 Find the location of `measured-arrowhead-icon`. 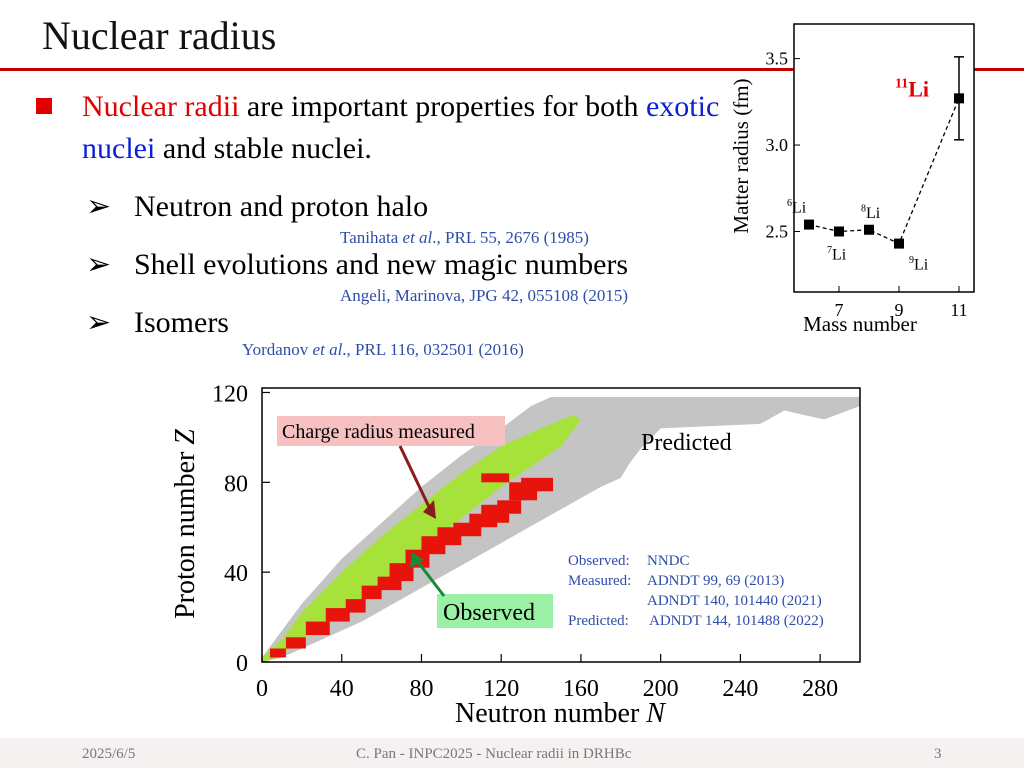

measured-arrowhead-icon is located at coordinates (429, 509).